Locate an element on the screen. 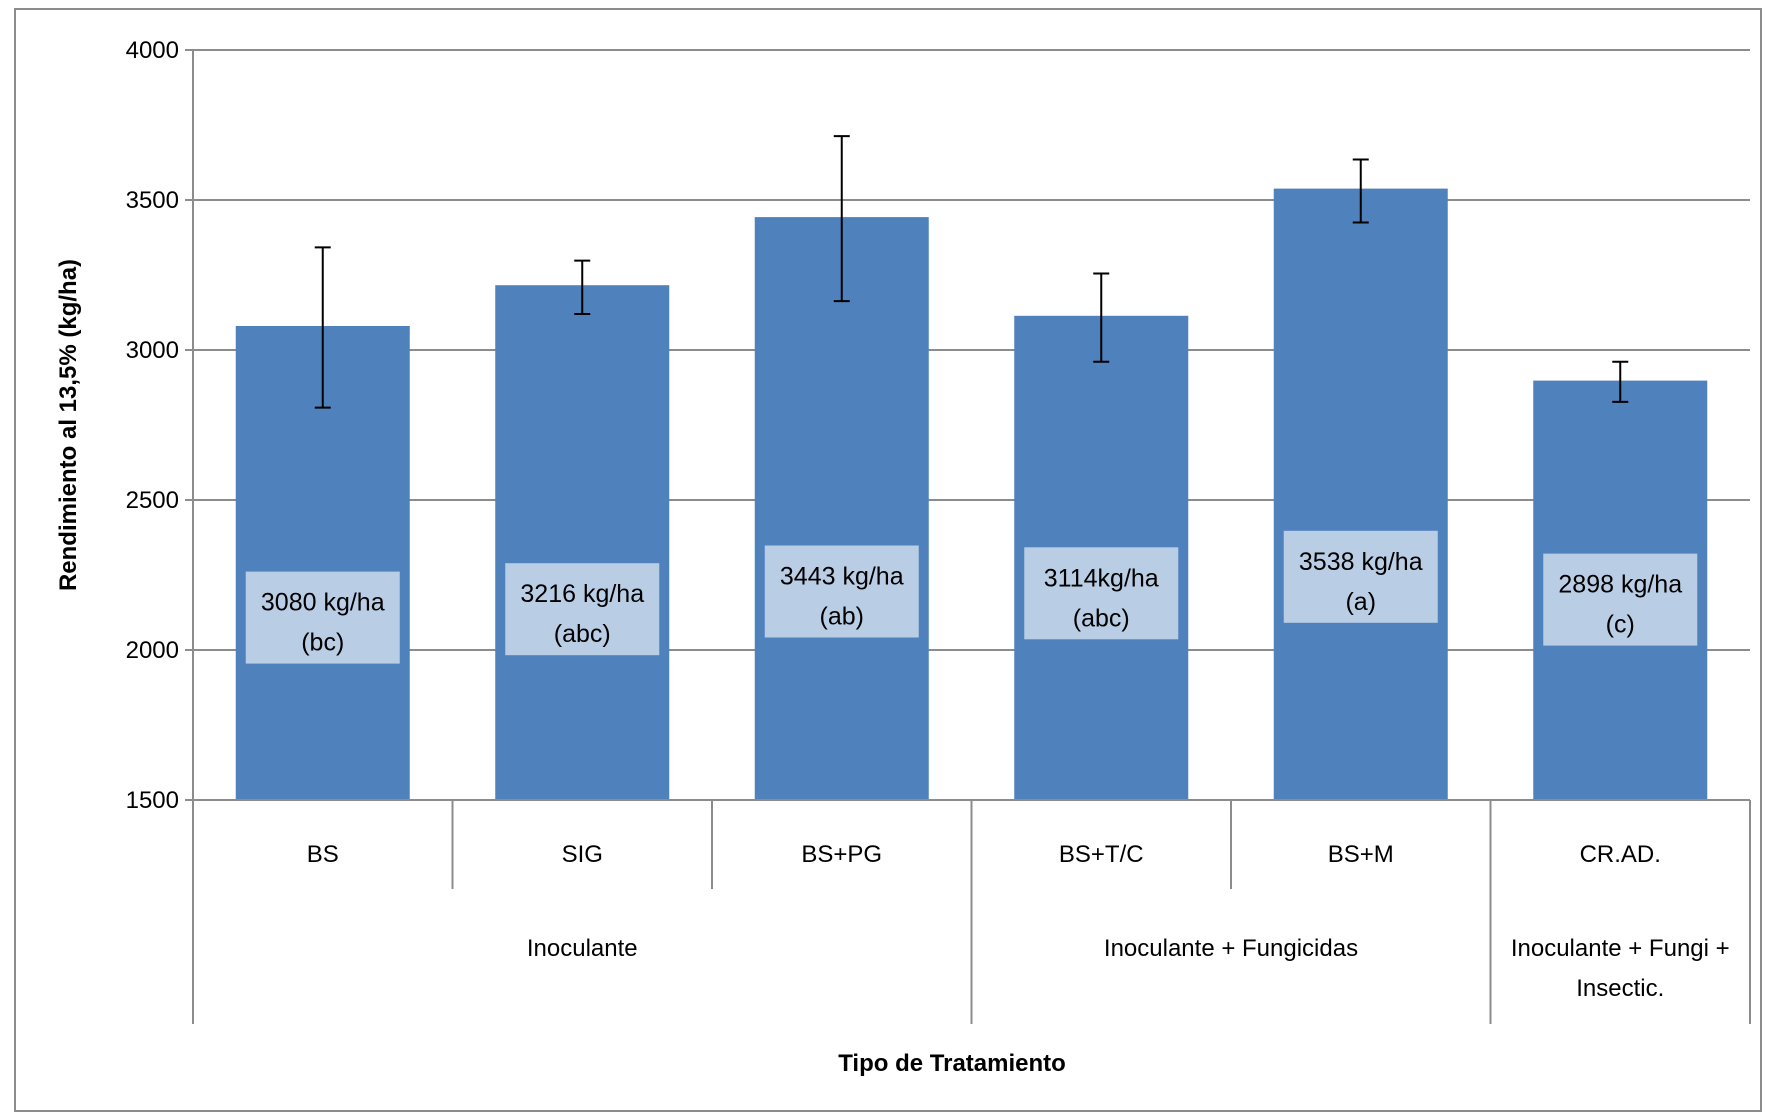 This screenshot has height=1119, width=1770. data-label-value: 3080 kg/ha is located at coordinates (323, 603).